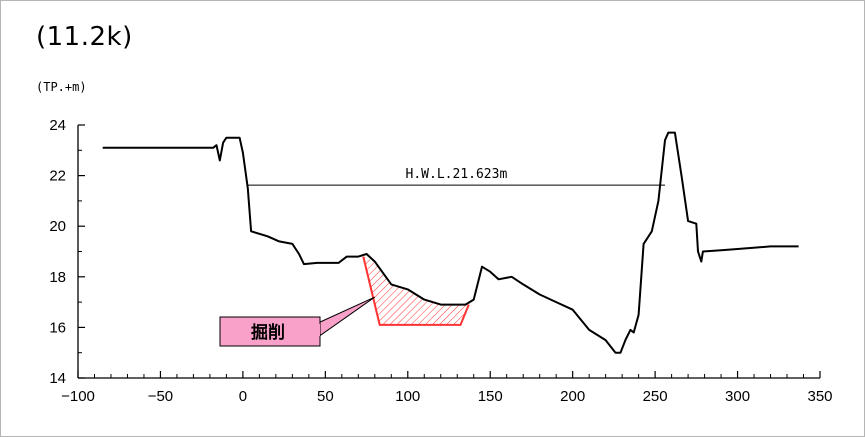  I want to click on excavation-hatch-area, so click(416, 290).